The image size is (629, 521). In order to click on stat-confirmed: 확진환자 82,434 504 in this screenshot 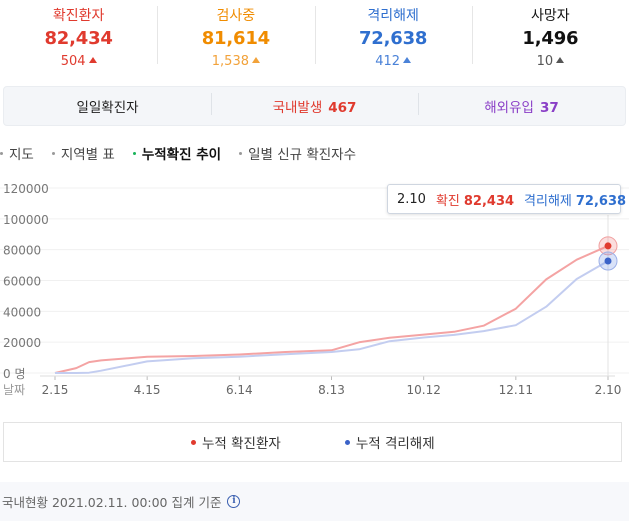, I will do `click(78, 38)`.